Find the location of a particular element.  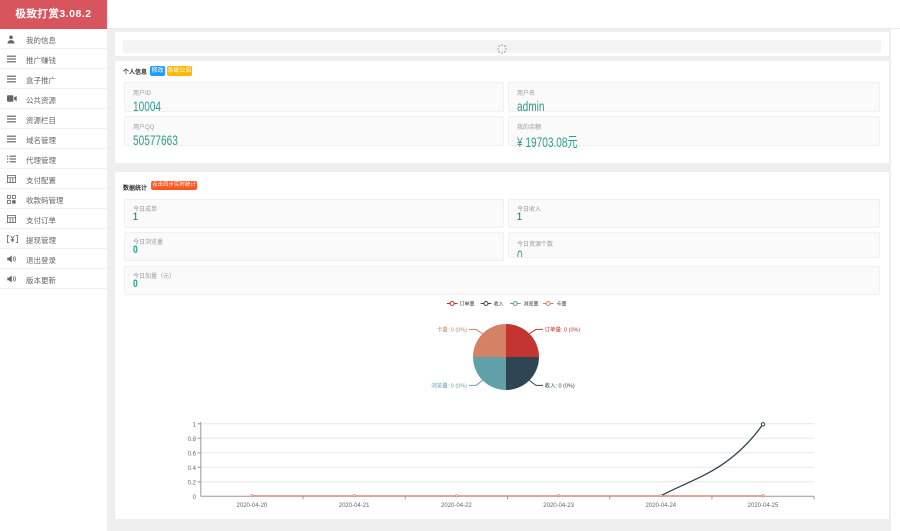

svg-text: 收入: 0 (0%) is located at coordinates (560, 386).